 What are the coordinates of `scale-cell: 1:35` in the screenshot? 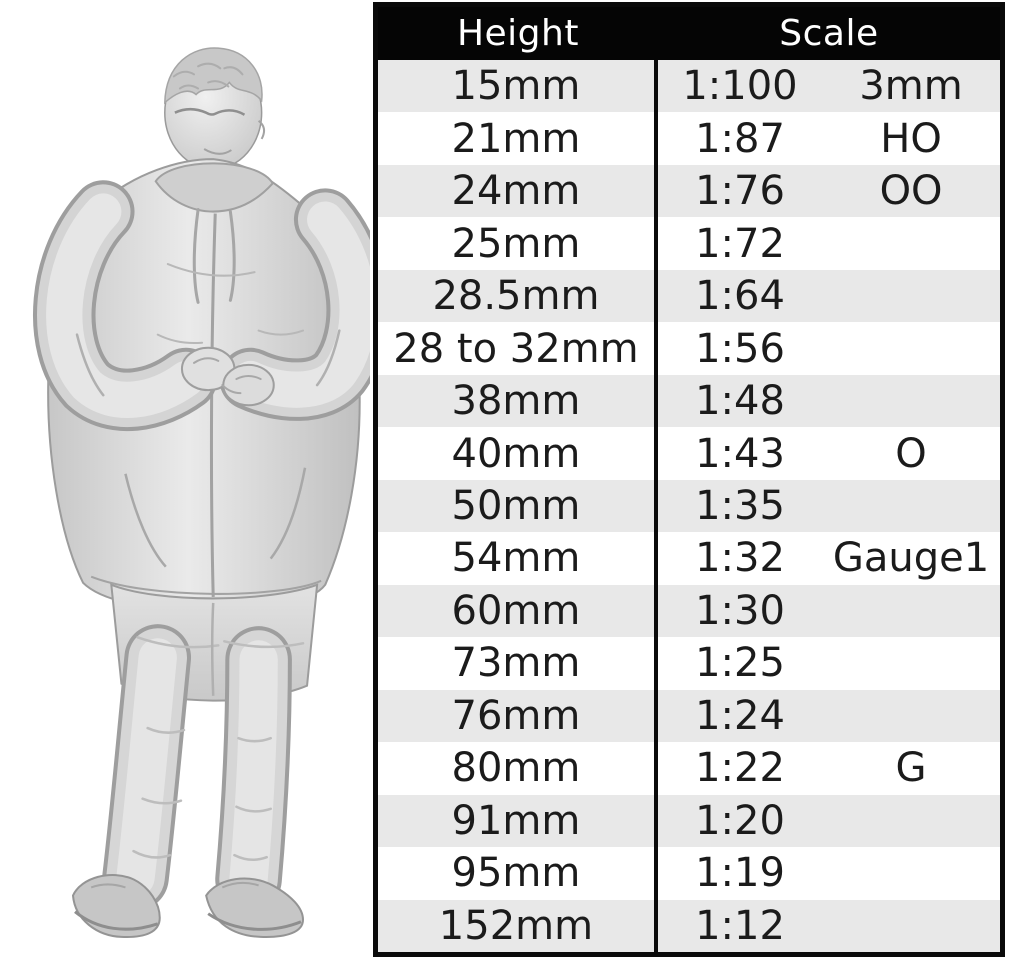 It's located at (829, 506).